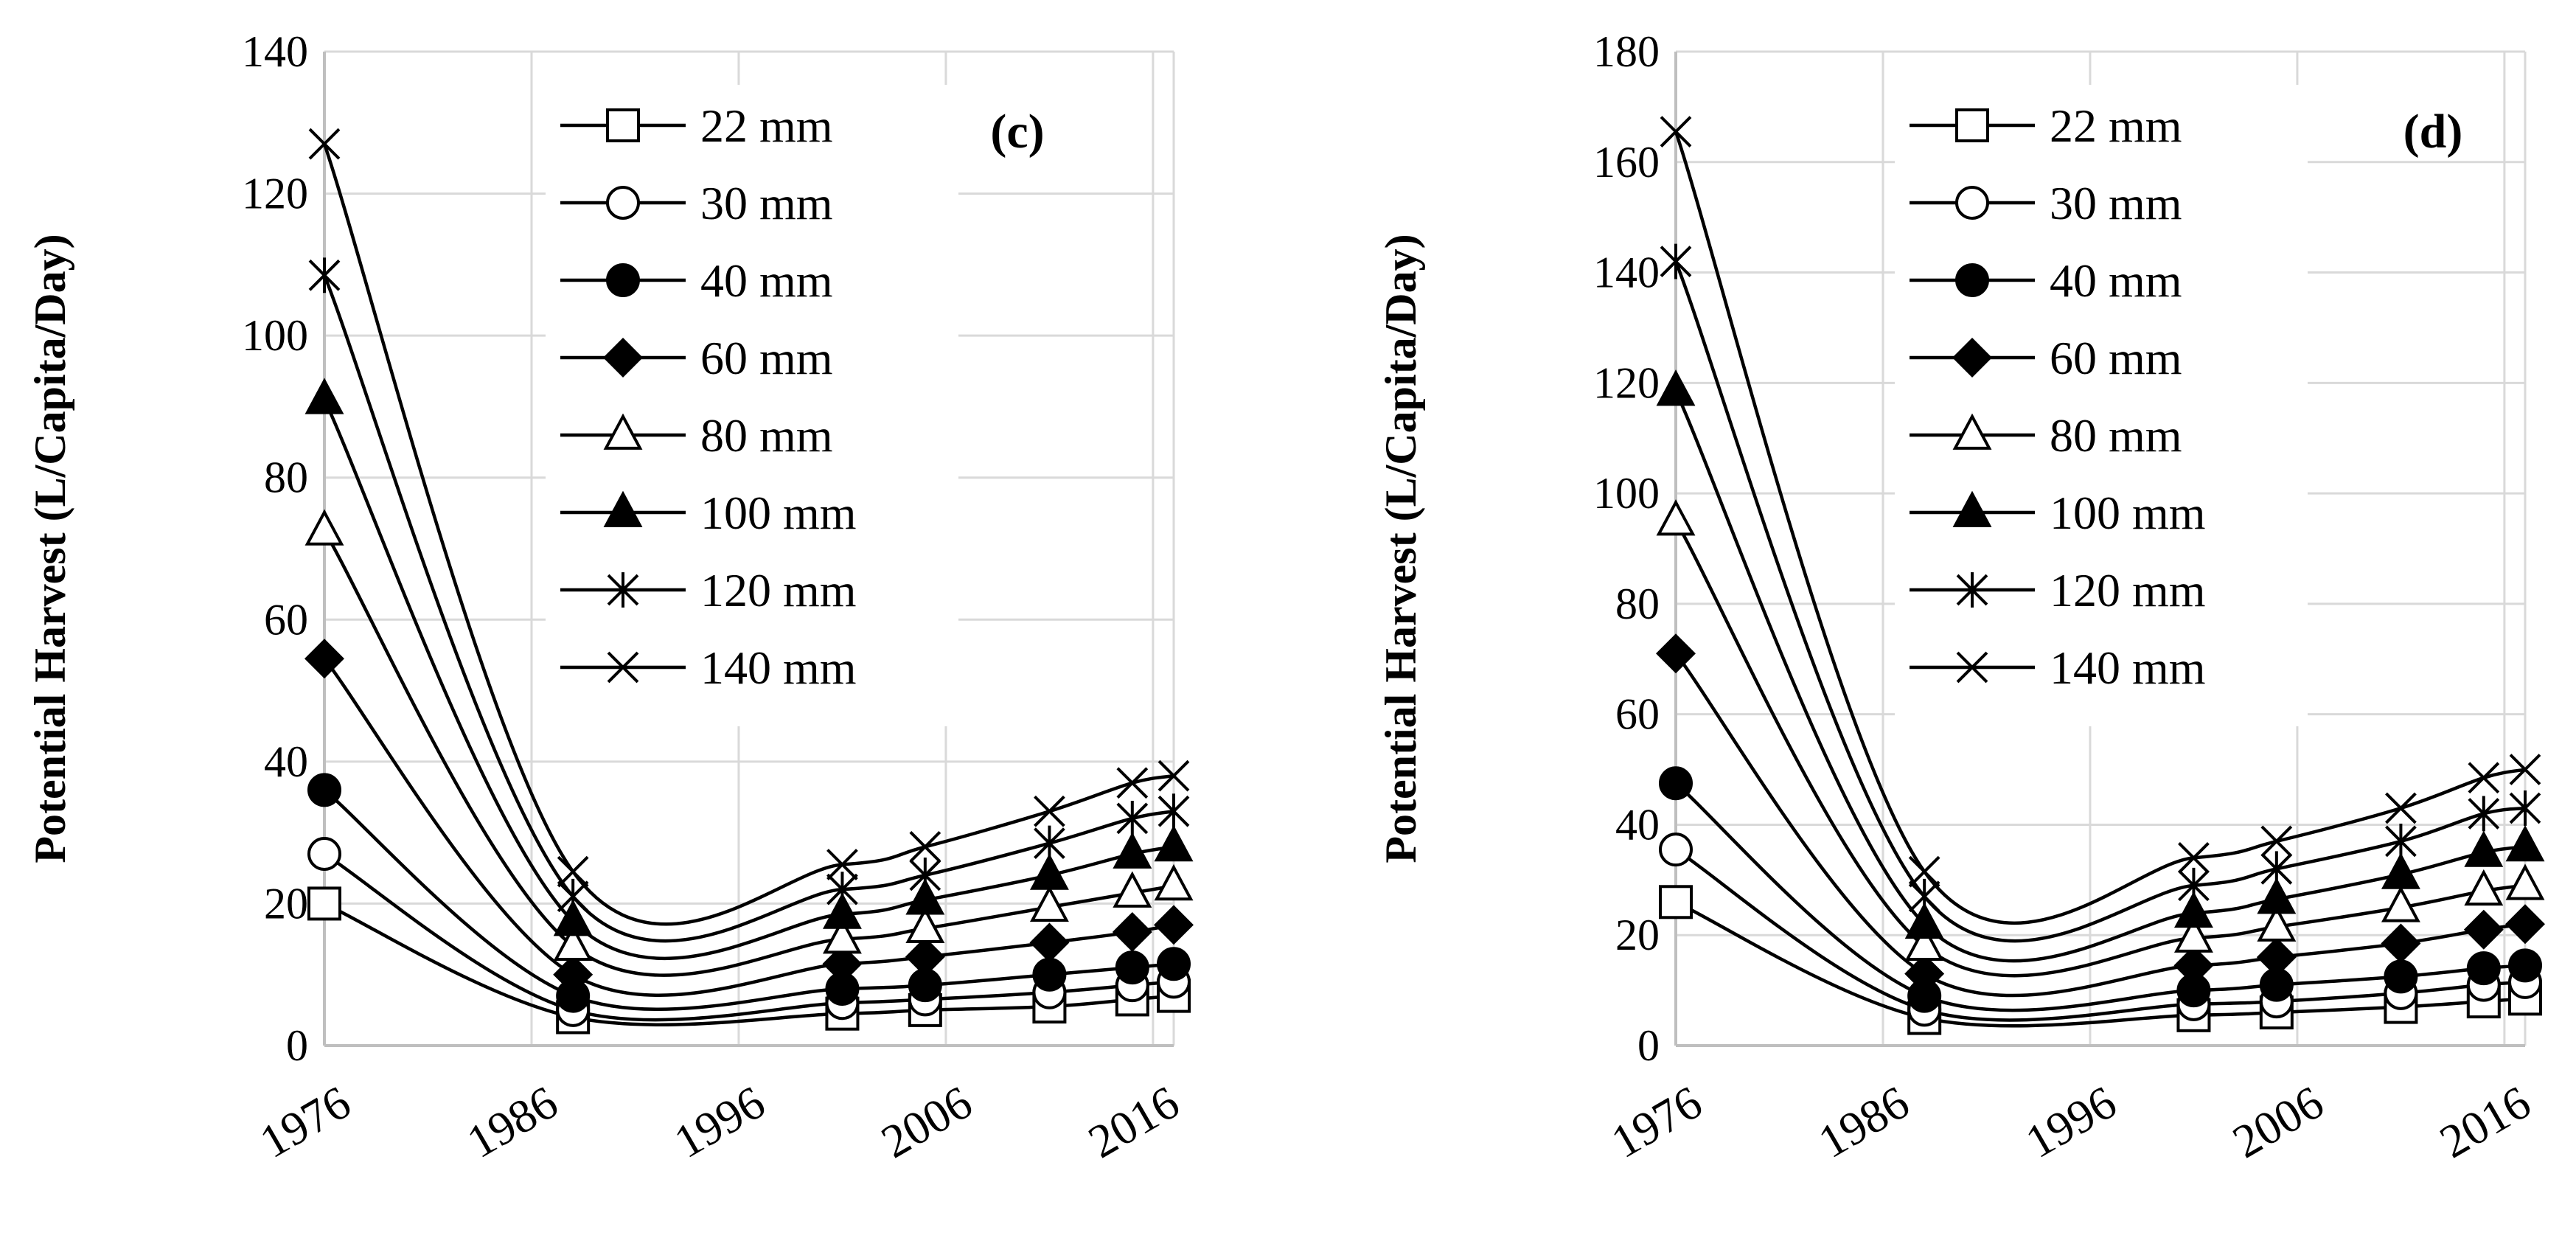 The image size is (2576, 1255). What do you see at coordinates (2116, 280) in the screenshot?
I see `legend-label: 40 mm` at bounding box center [2116, 280].